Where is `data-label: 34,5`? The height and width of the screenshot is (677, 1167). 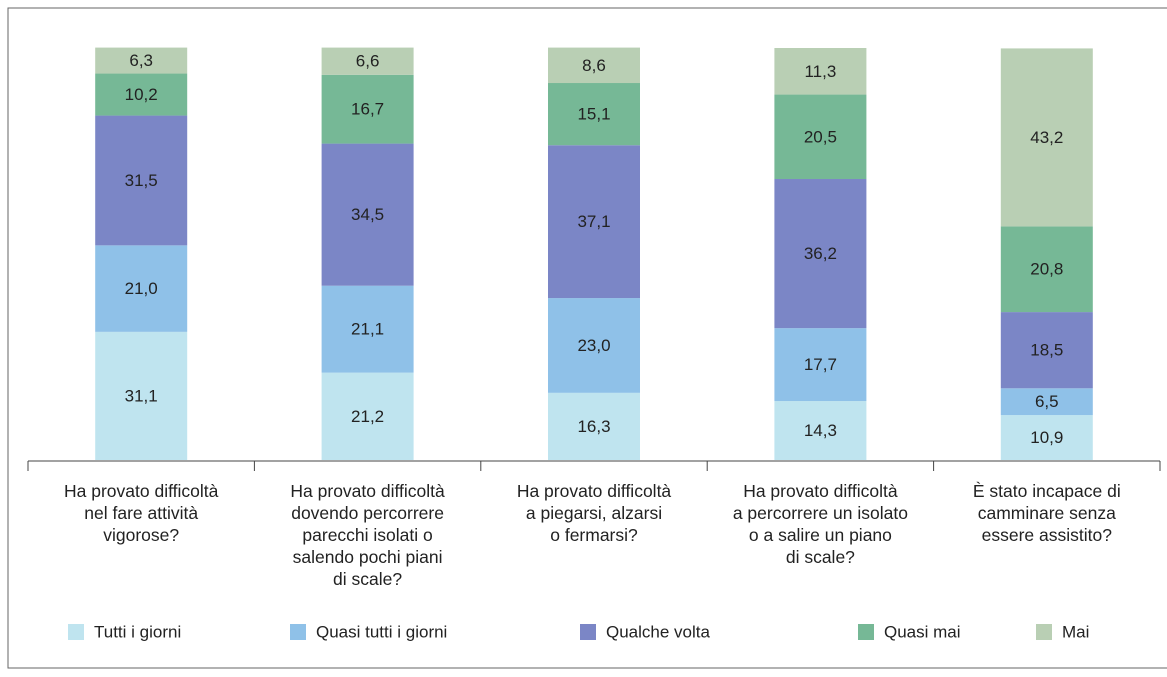
data-label: 34,5 is located at coordinates (367, 214).